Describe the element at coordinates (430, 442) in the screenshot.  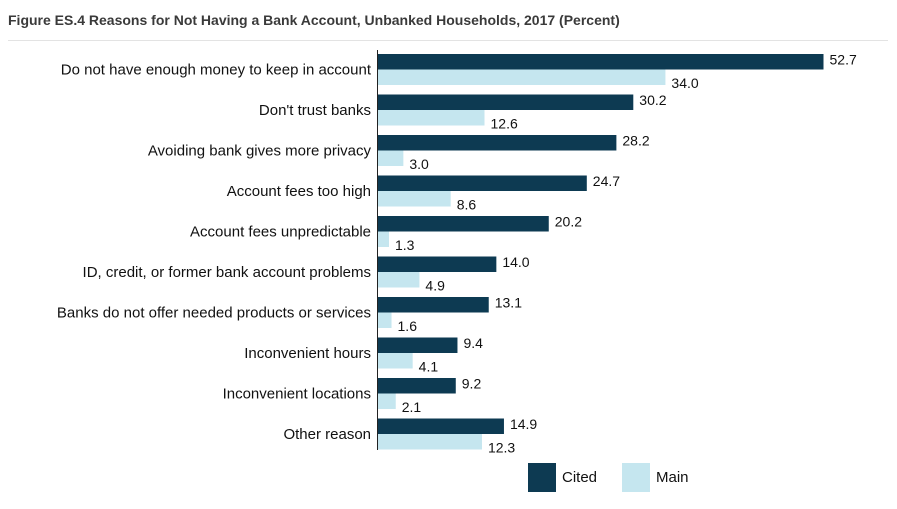
I see `bar-main-other-reason` at that location.